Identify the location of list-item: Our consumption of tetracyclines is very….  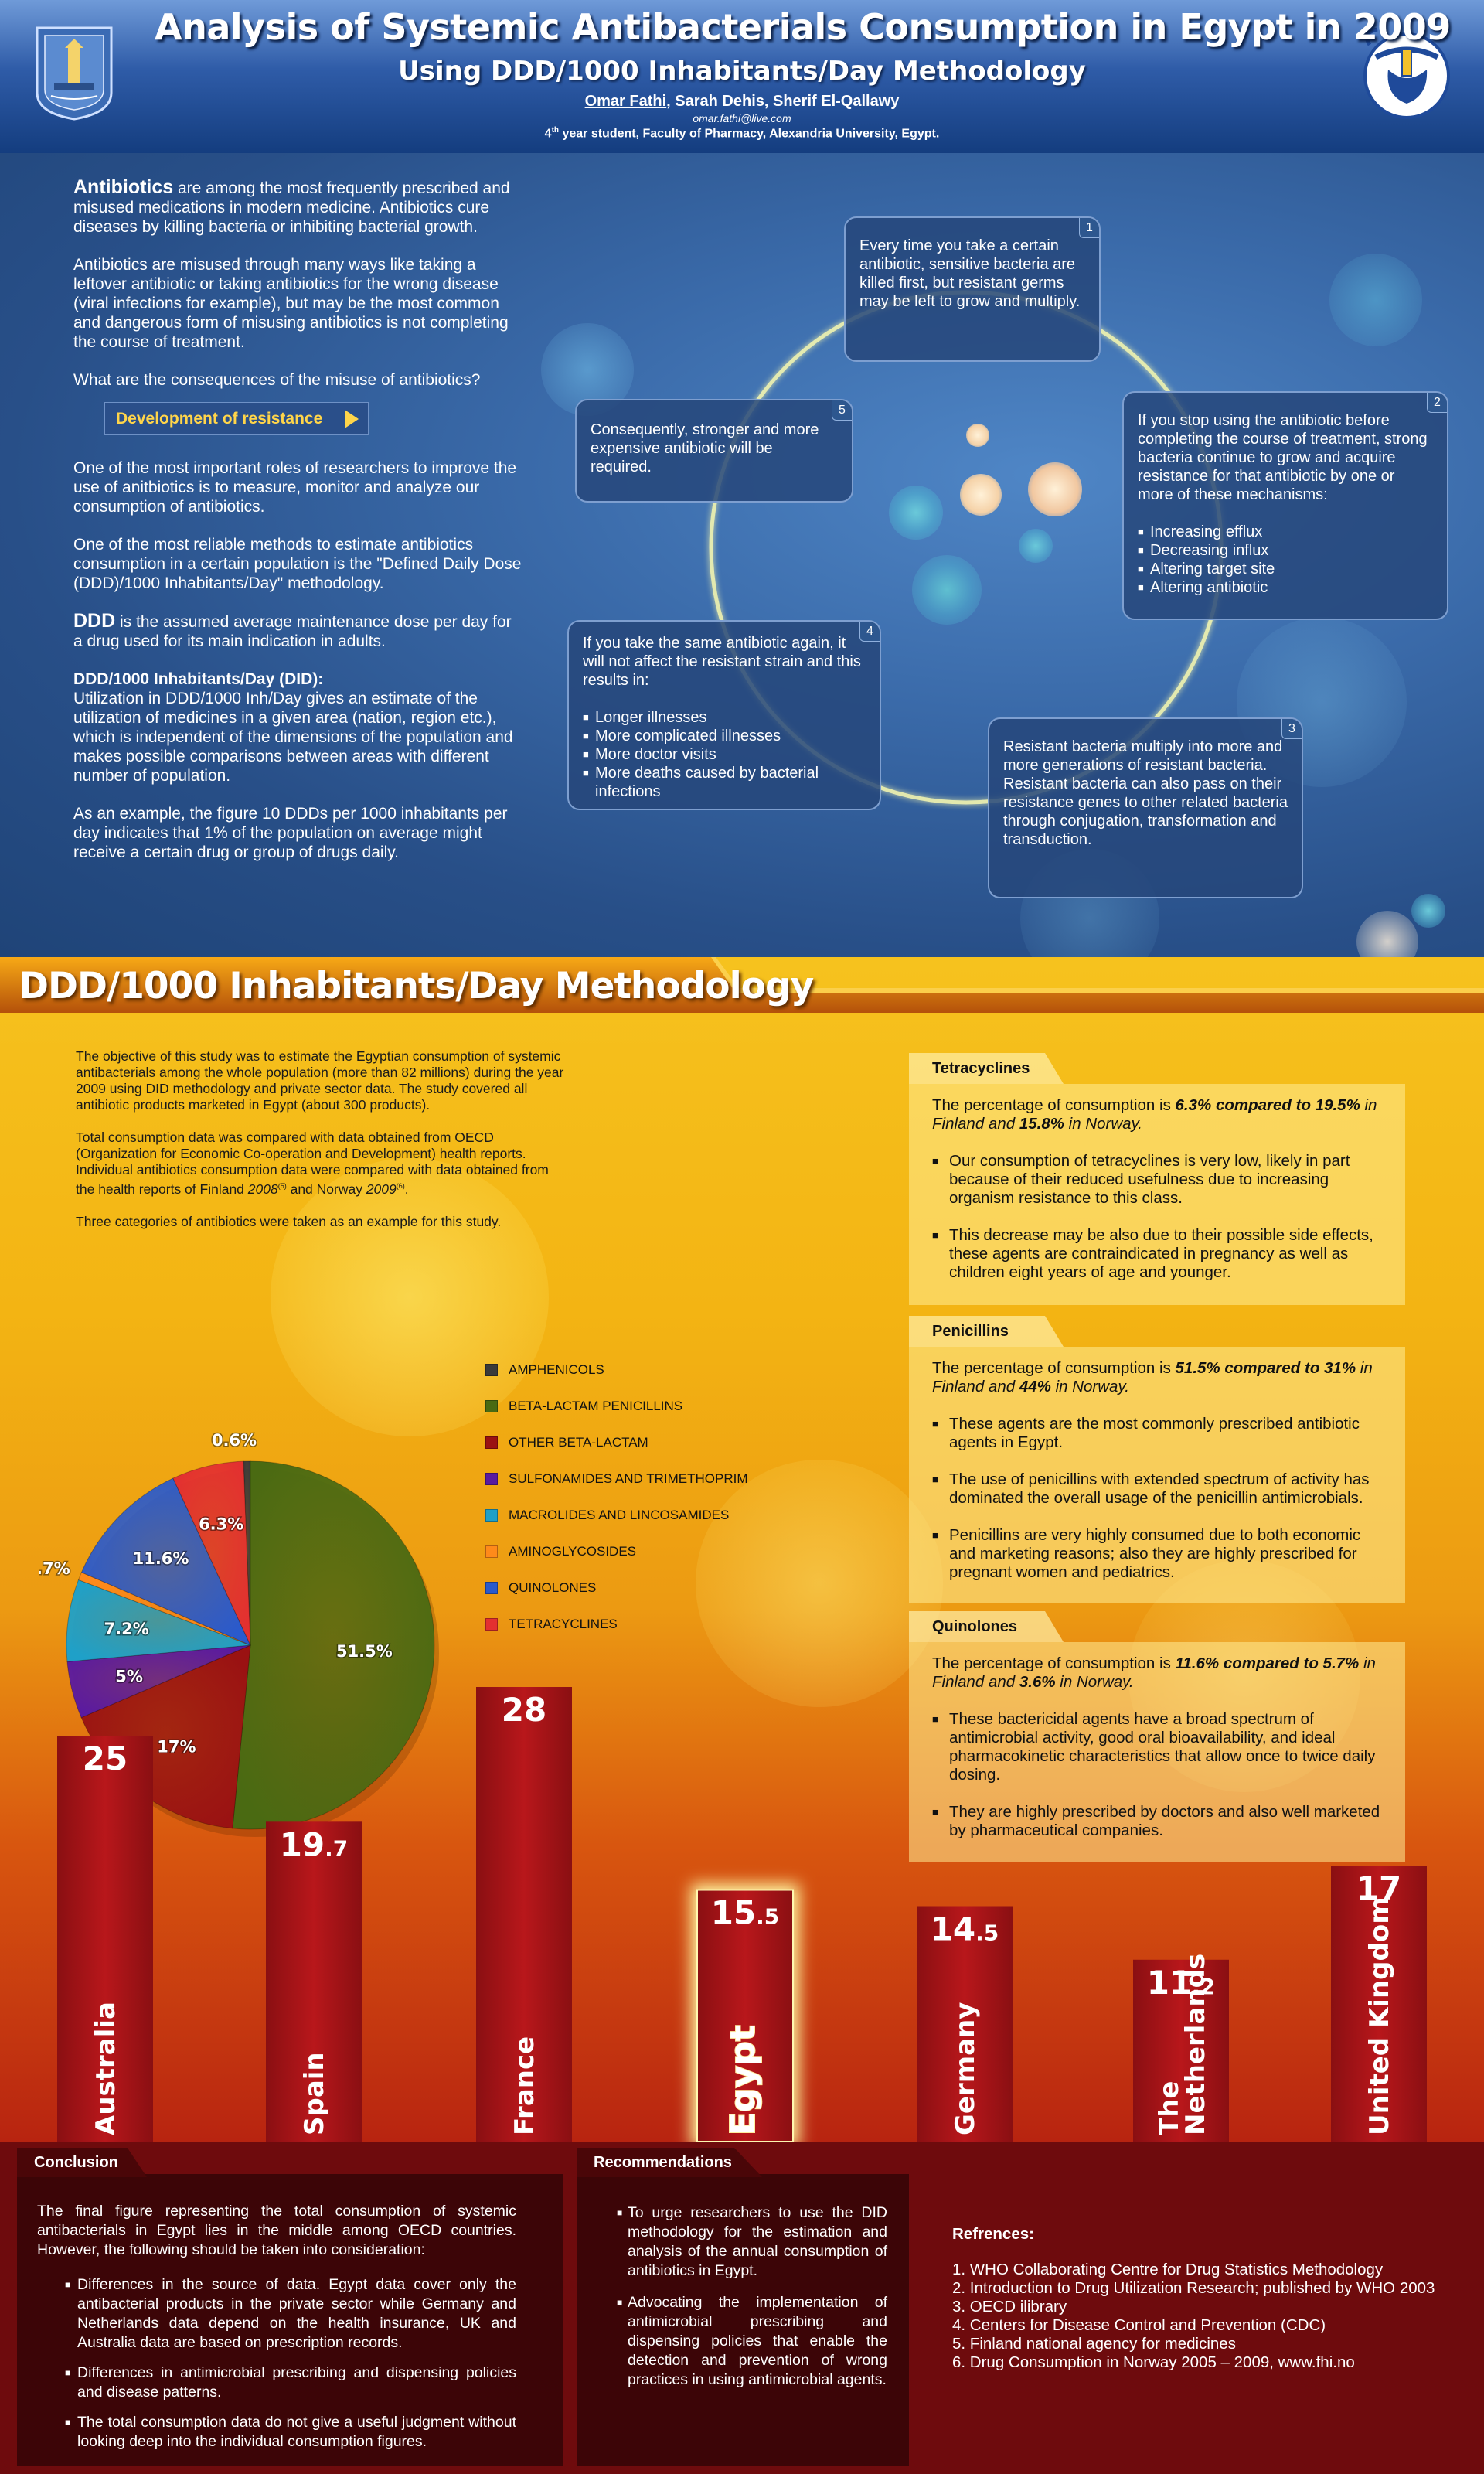
(1157, 1180).